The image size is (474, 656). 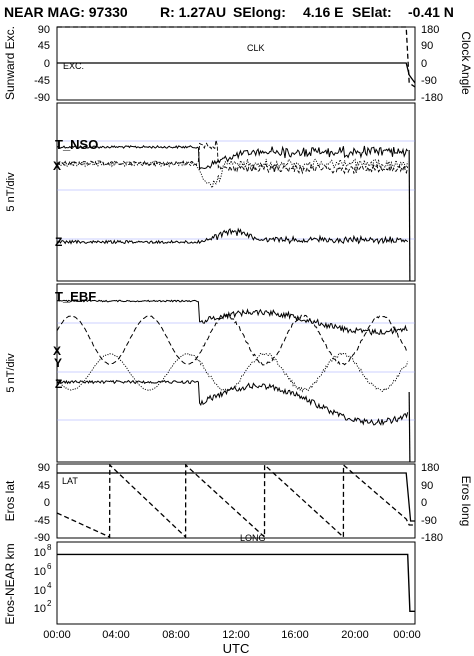 I want to click on lat-label: LAT, so click(x=70, y=481).